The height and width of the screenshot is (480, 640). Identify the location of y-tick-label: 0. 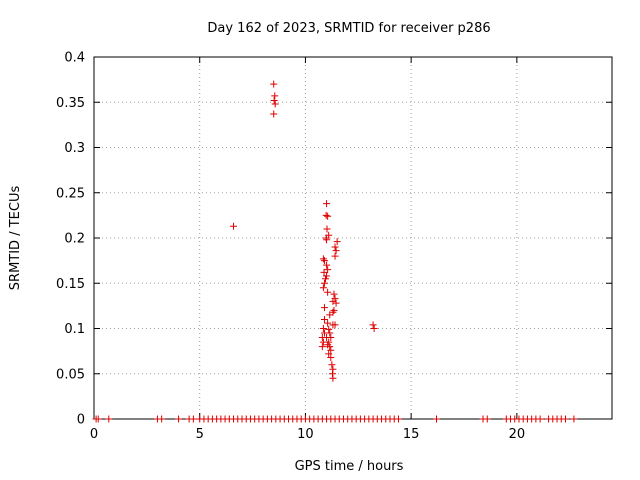
(81, 420).